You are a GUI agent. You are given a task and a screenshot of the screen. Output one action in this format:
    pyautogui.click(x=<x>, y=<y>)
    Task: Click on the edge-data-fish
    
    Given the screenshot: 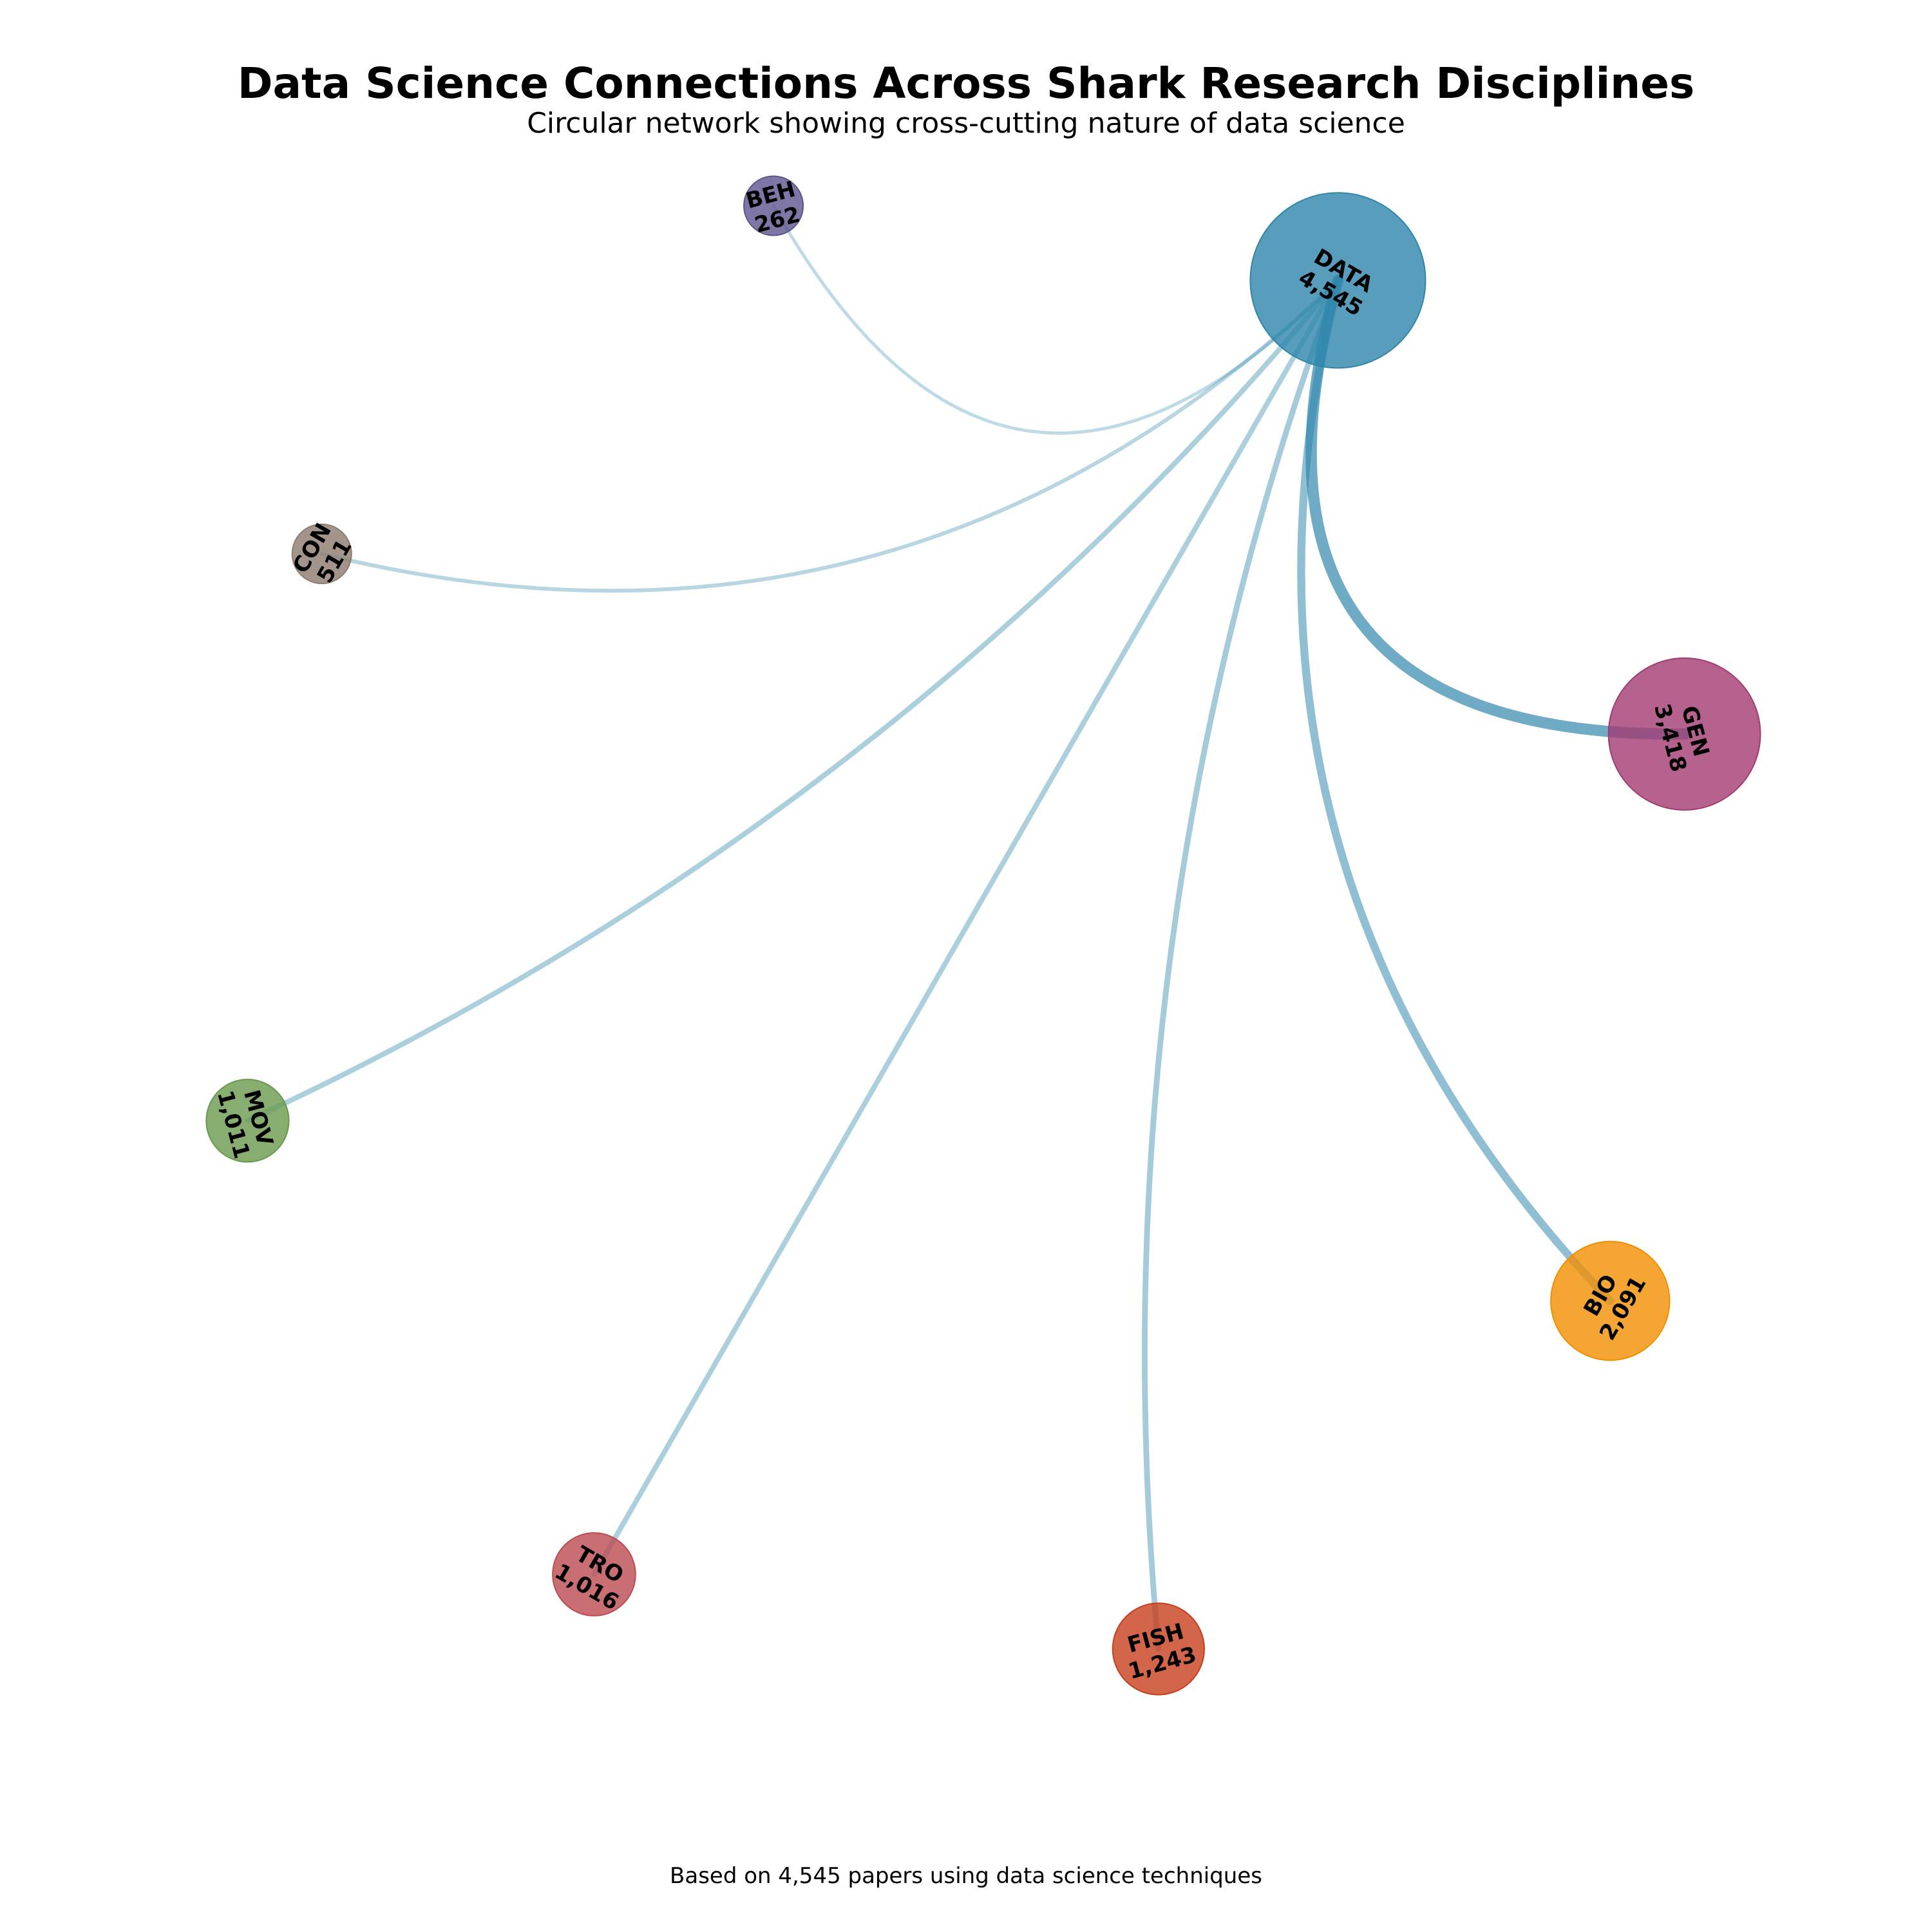 What is the action you would take?
    pyautogui.click(x=1241, y=965)
    